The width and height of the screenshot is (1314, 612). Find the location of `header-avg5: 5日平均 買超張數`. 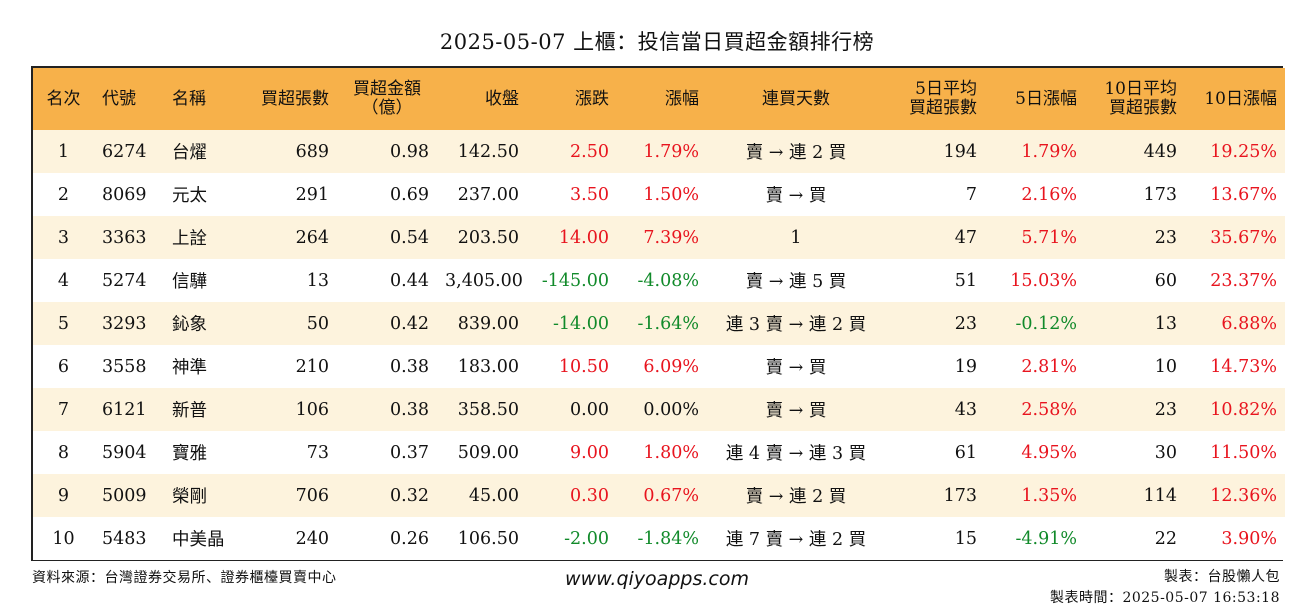

header-avg5: 5日平均 買超張數 is located at coordinates (935, 99).